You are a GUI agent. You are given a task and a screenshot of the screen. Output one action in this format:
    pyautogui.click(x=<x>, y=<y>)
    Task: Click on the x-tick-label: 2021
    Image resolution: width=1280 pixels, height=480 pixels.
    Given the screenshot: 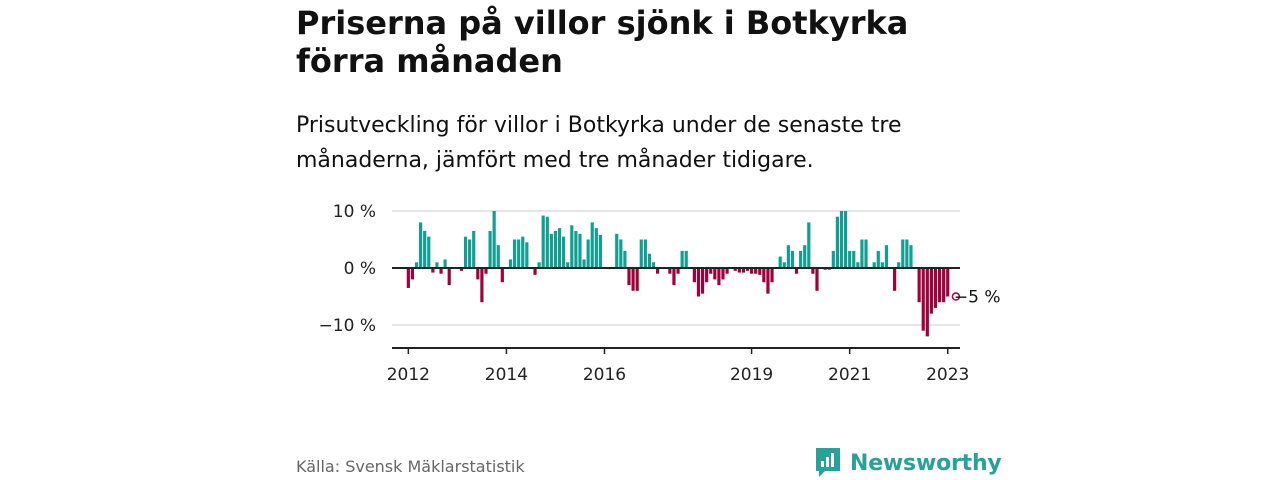 What is the action you would take?
    pyautogui.click(x=849, y=375)
    